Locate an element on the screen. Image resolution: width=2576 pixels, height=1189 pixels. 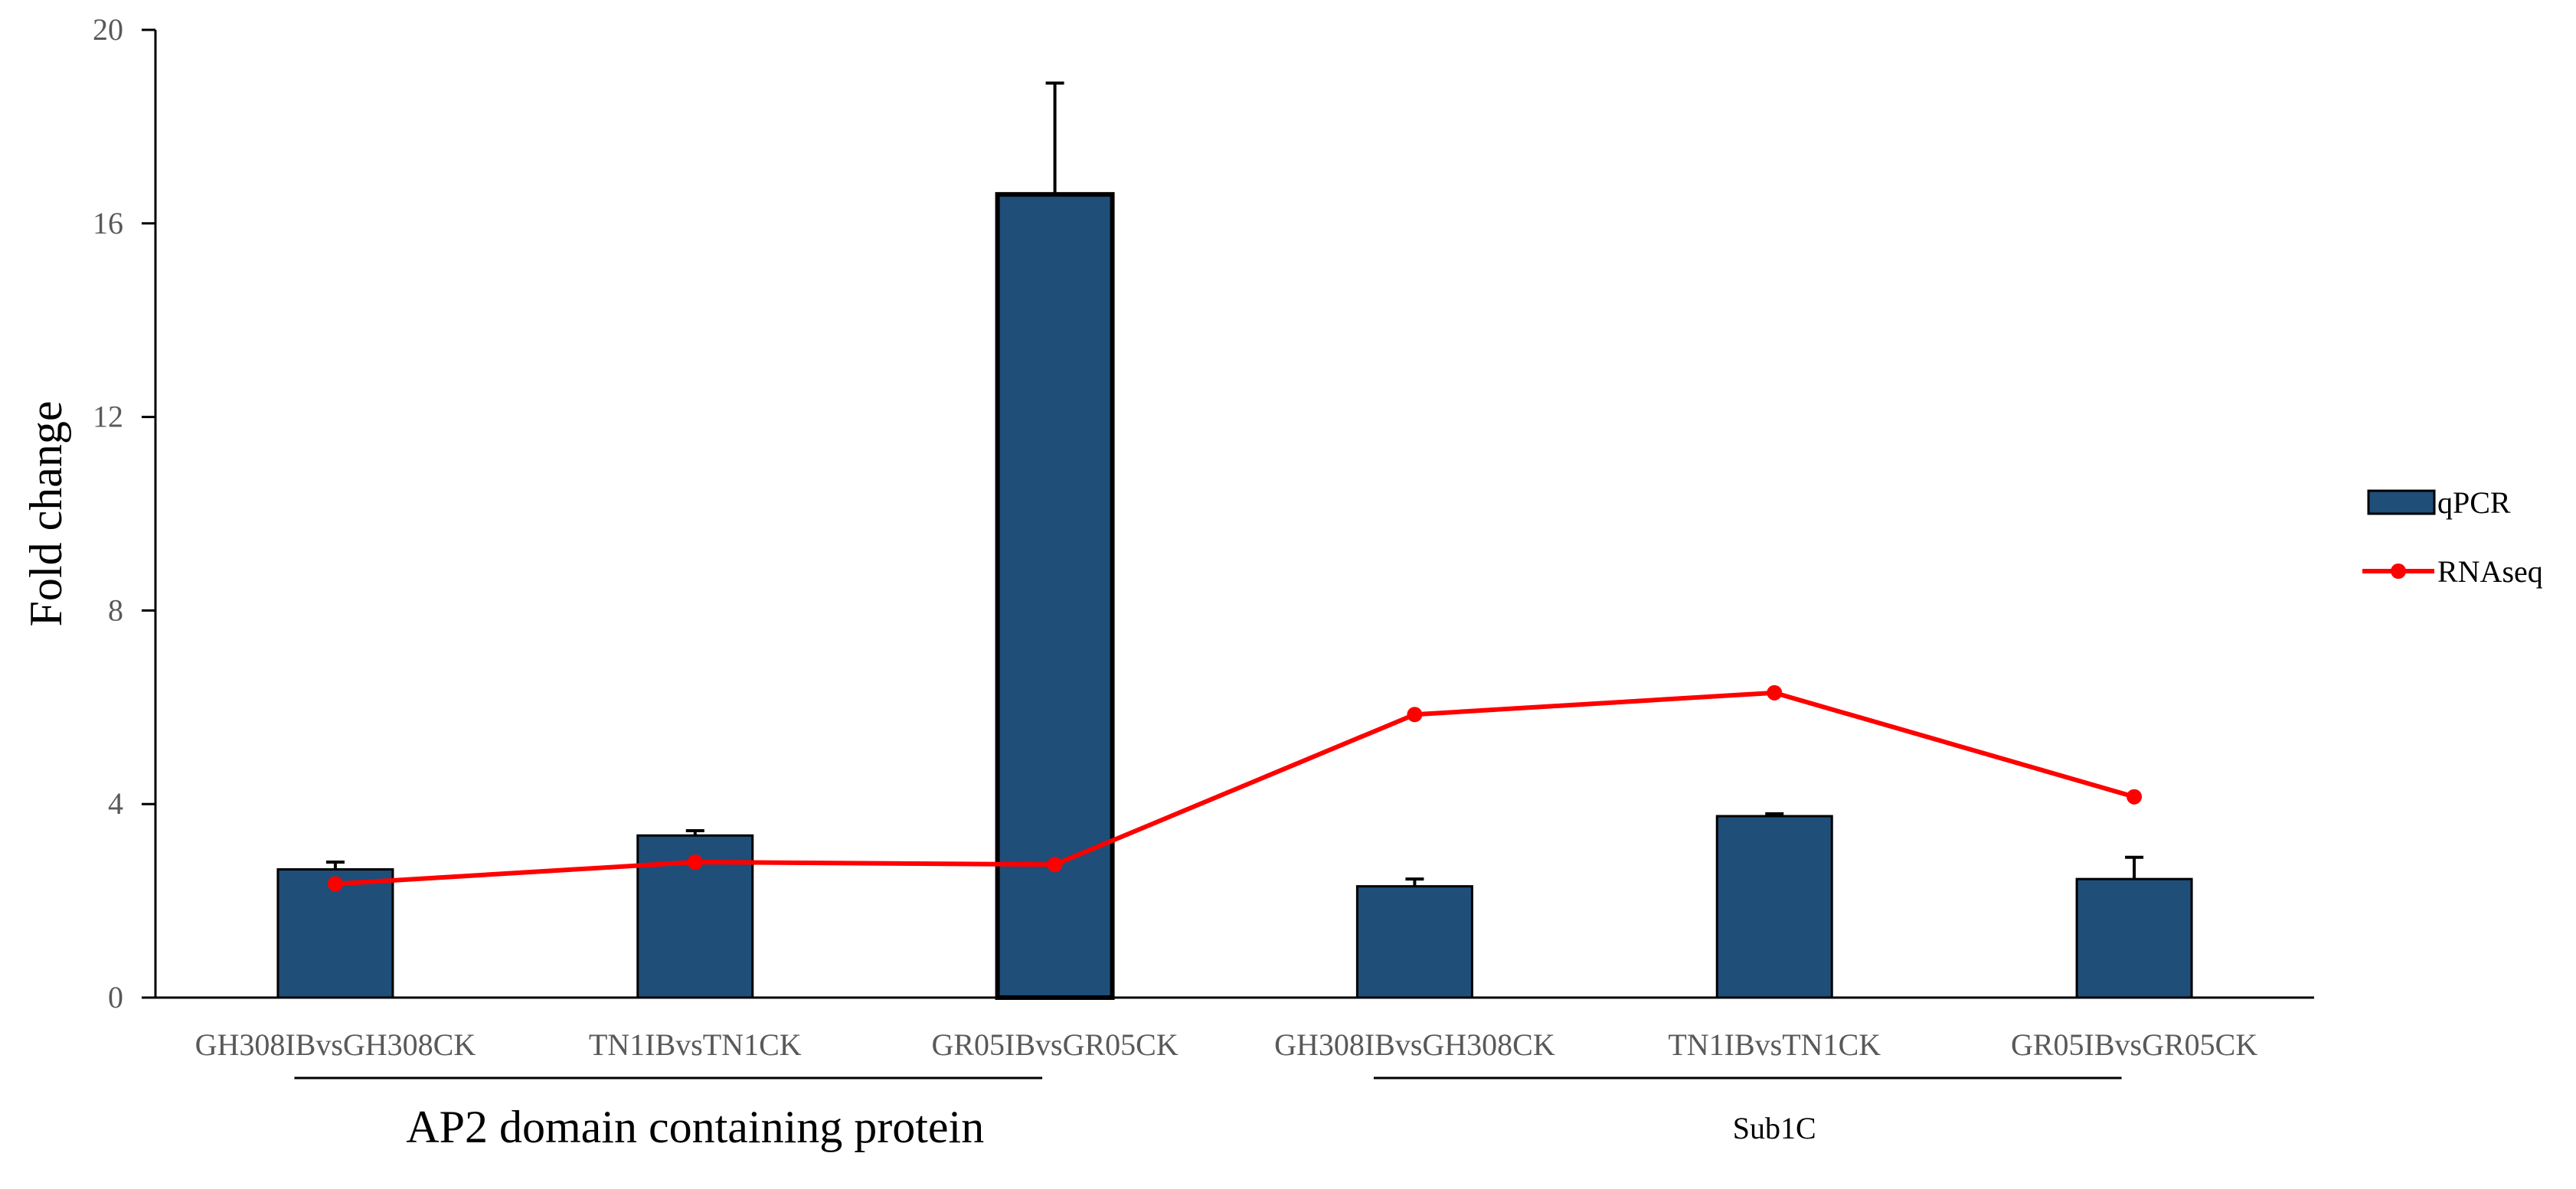
legend-swatch-qpcr is located at coordinates (2401, 502).